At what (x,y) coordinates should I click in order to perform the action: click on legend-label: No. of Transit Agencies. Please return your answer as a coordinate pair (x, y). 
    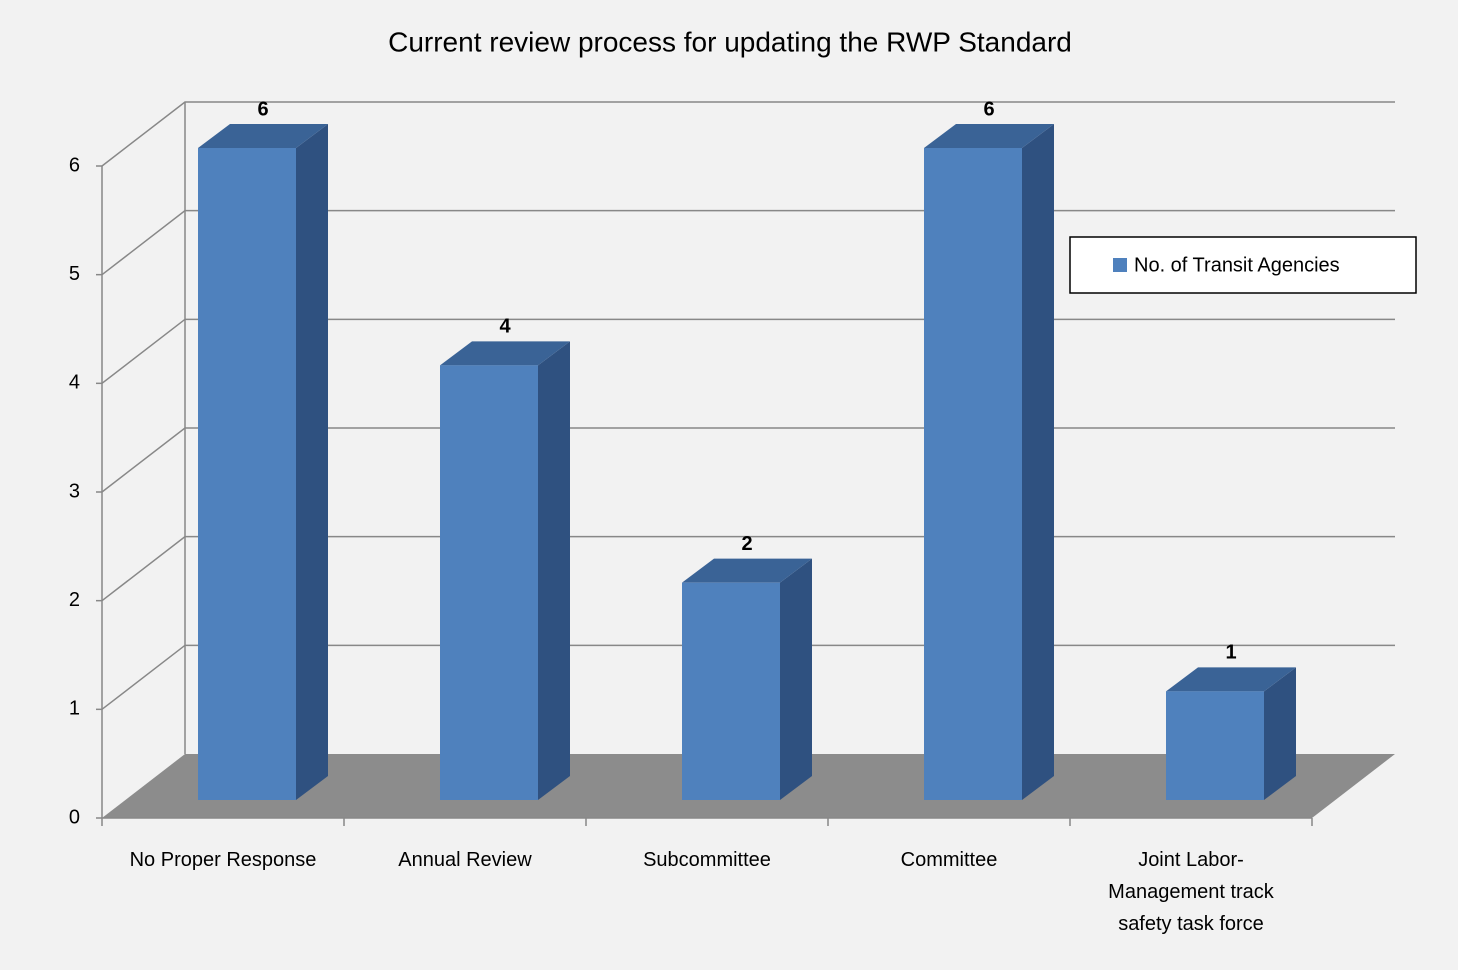
    Looking at the image, I should click on (1237, 265).